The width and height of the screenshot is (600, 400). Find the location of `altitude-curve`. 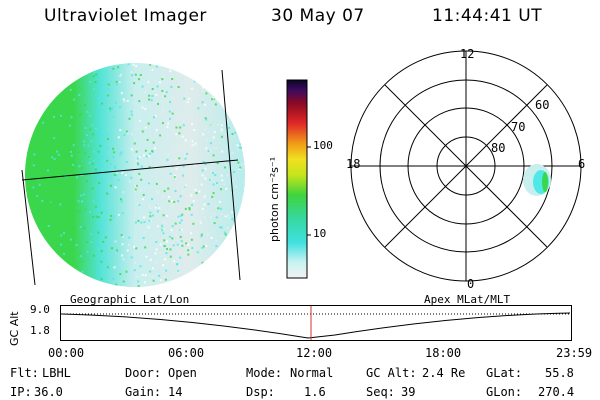

altitude-curve is located at coordinates (316, 325).